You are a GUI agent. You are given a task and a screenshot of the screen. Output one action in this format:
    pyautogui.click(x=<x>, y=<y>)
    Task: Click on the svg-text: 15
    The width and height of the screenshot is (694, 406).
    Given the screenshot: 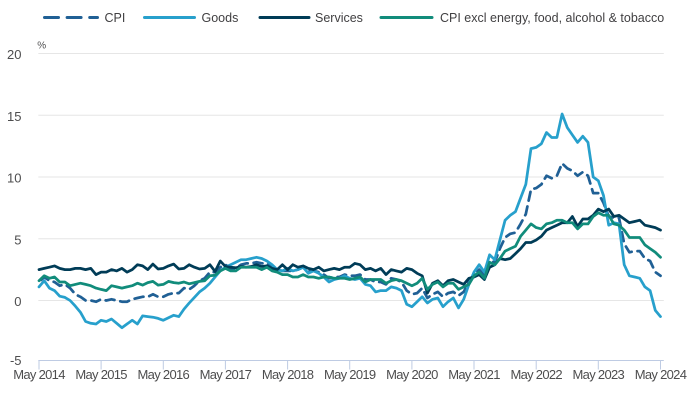 What is the action you would take?
    pyautogui.click(x=14, y=116)
    